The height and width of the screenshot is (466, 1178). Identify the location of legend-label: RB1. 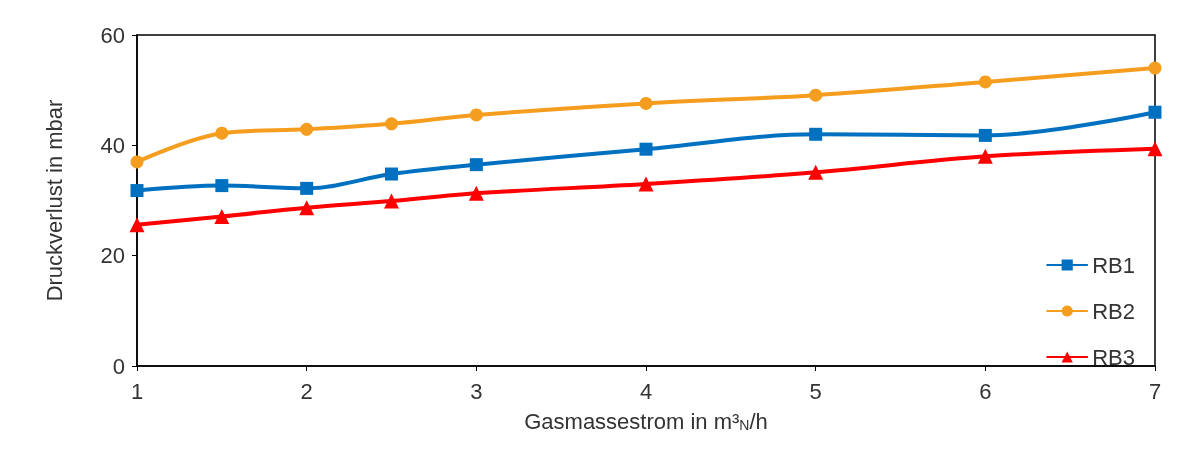
(1113, 265).